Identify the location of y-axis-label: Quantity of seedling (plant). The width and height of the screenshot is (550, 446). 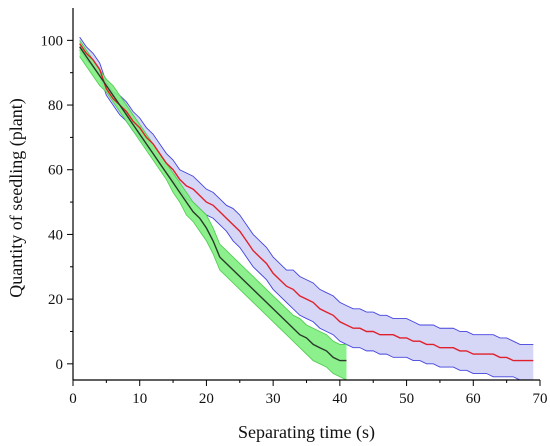
(16, 197).